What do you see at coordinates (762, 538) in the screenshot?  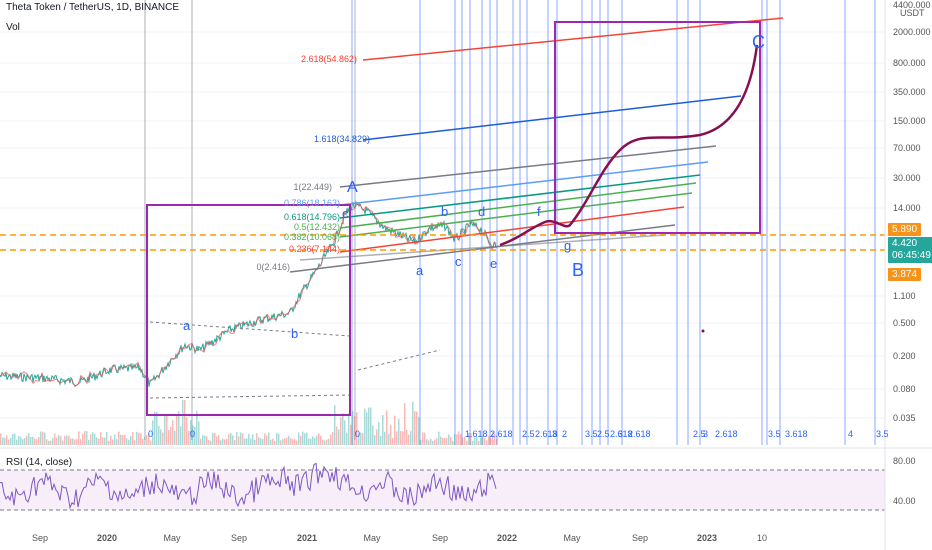 I see `x-tick-label: 10` at bounding box center [762, 538].